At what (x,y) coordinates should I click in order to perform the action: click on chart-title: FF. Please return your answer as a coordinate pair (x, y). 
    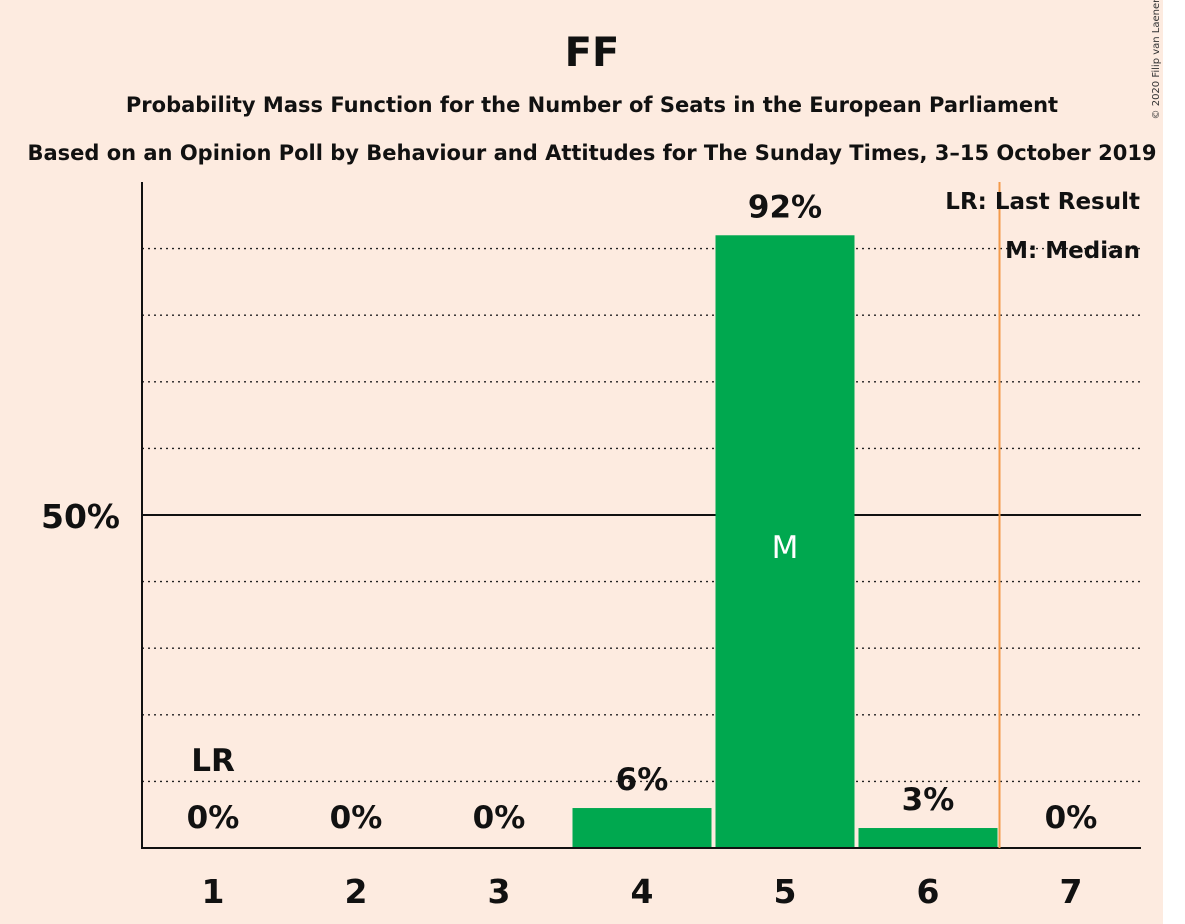
    Looking at the image, I should click on (592, 53).